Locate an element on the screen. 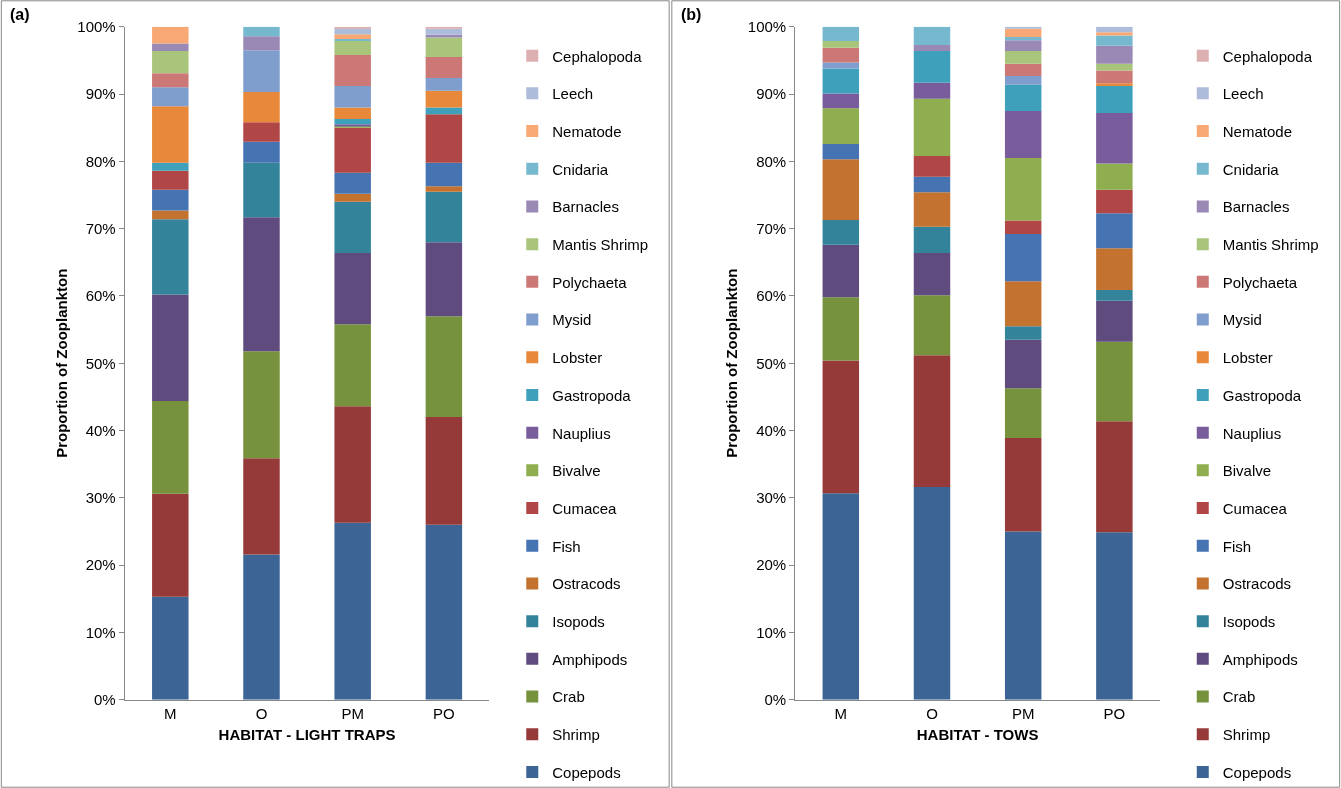 This screenshot has height=788, width=1341. legend-label: Isopods is located at coordinates (578, 621).